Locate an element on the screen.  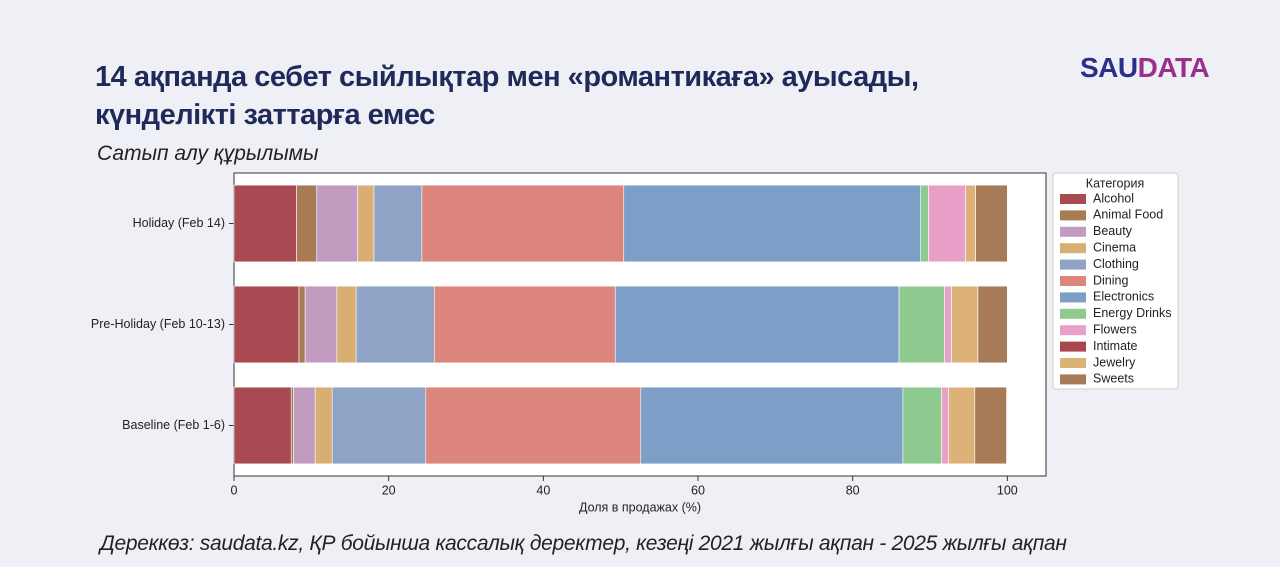
y-tick-label: Holiday (Feb 14) is located at coordinates (179, 223).